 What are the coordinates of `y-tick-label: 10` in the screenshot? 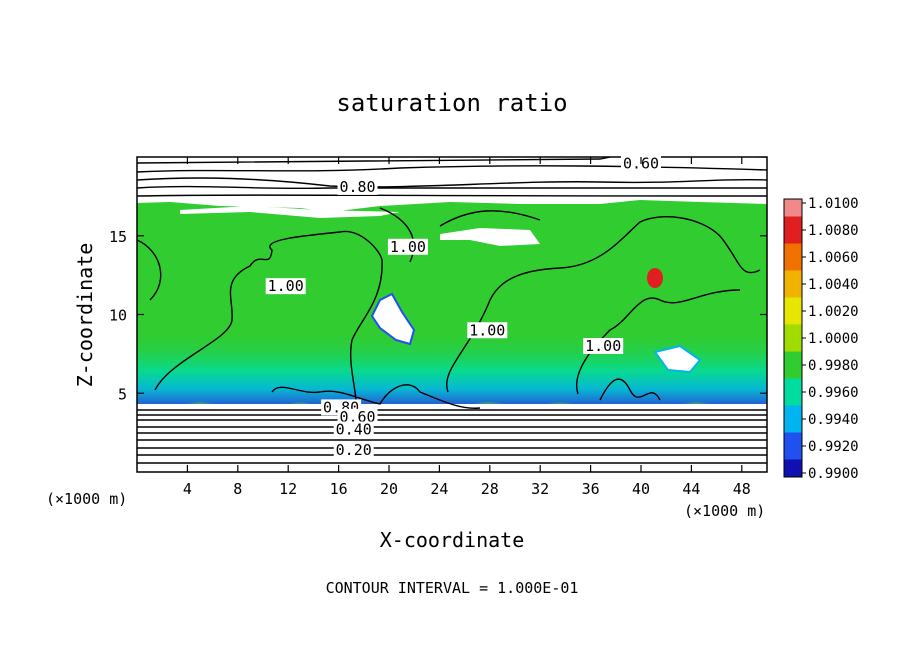 It's located at (118, 316).